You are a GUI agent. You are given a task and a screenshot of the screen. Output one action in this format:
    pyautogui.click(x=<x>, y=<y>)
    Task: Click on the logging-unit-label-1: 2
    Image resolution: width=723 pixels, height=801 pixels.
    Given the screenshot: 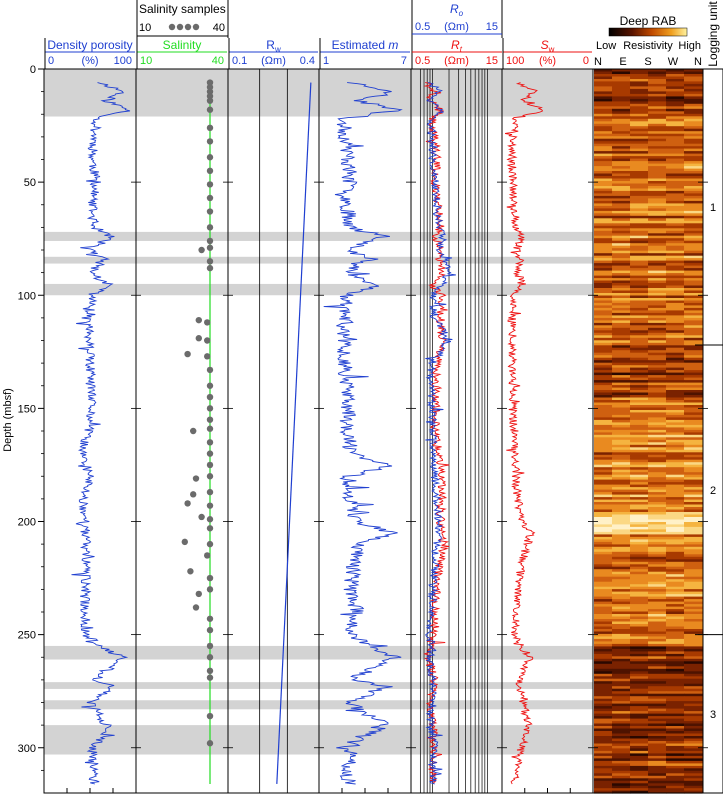 What is the action you would take?
    pyautogui.click(x=713, y=491)
    